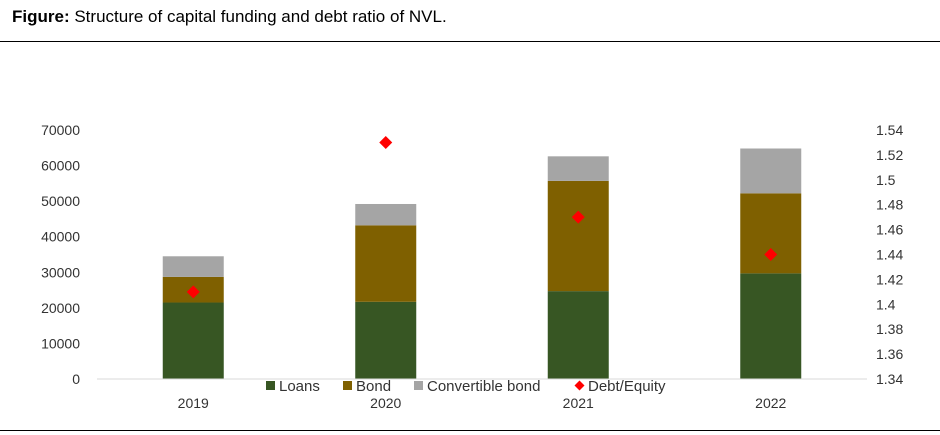 Image resolution: width=940 pixels, height=435 pixels. What do you see at coordinates (60, 166) in the screenshot?
I see `y-left-tick-label: 60000` at bounding box center [60, 166].